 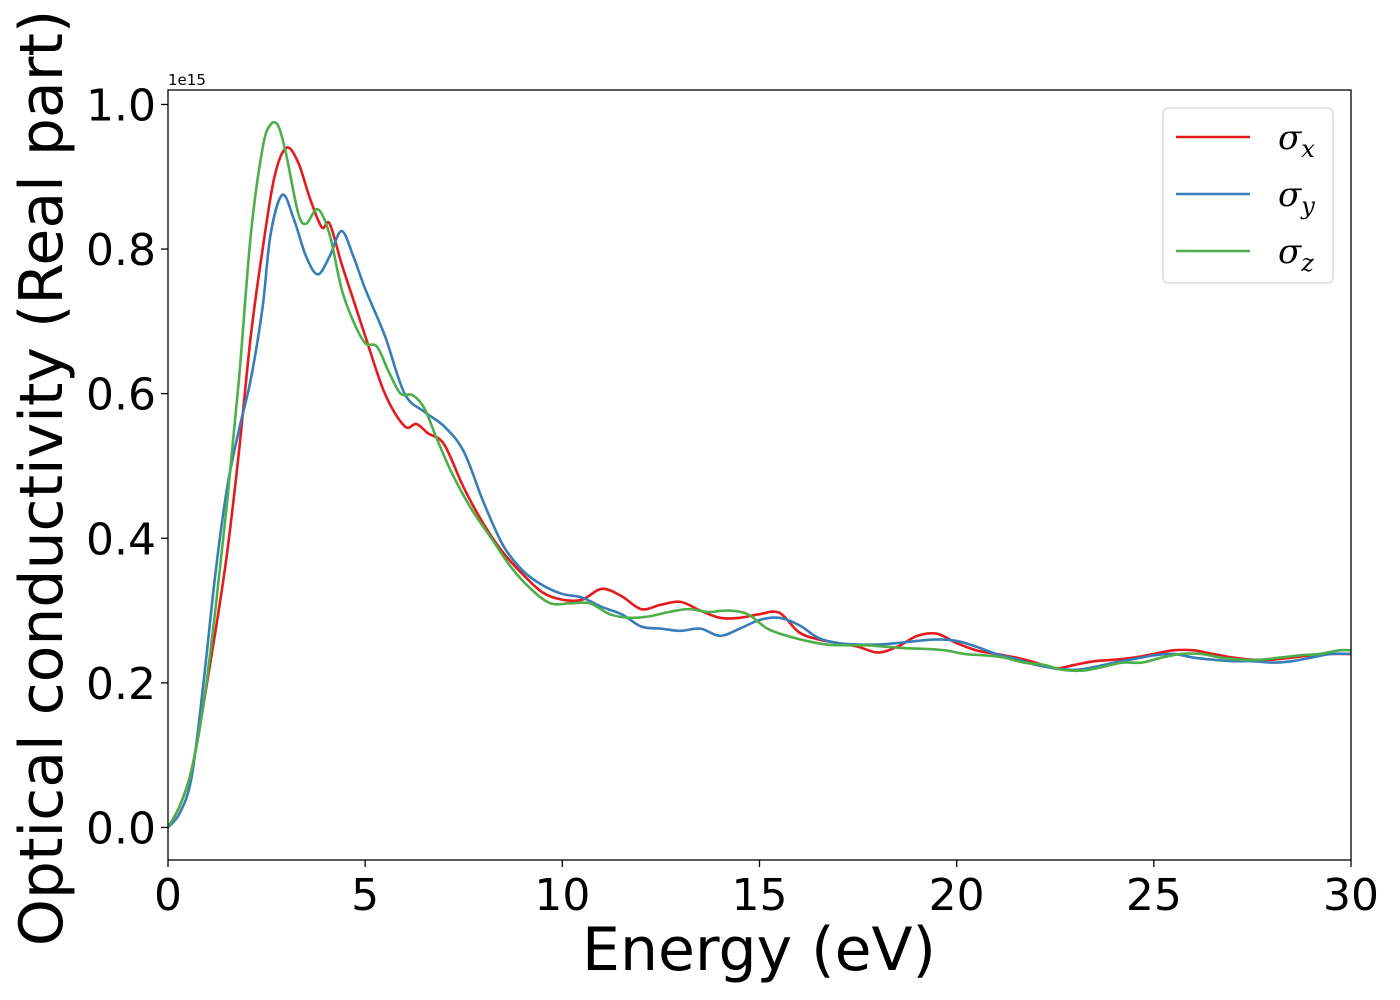 I want to click on legend-label-x: σx, so click(x=1296, y=140).